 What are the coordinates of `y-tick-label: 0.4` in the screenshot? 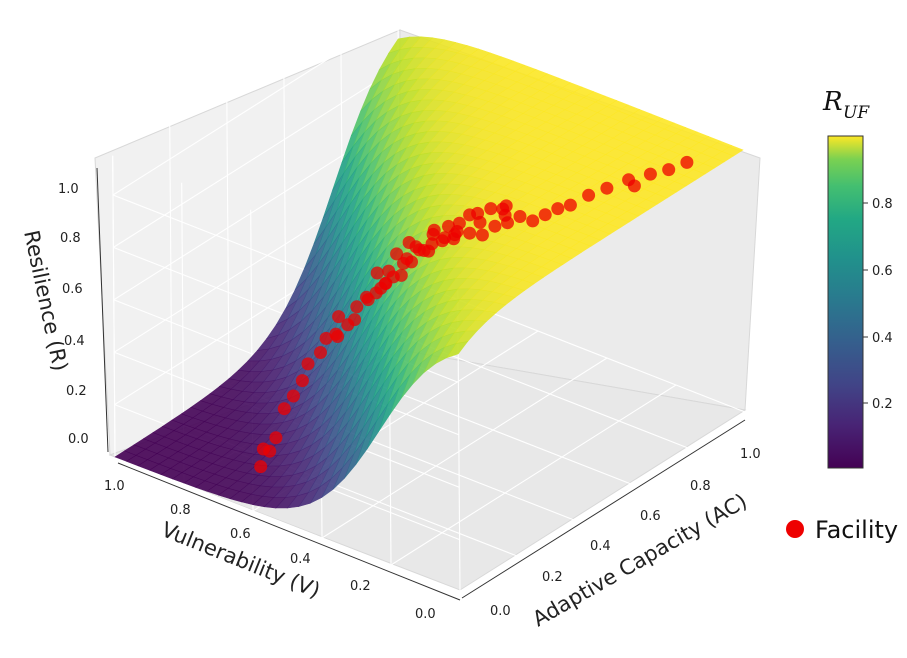 It's located at (300, 559).